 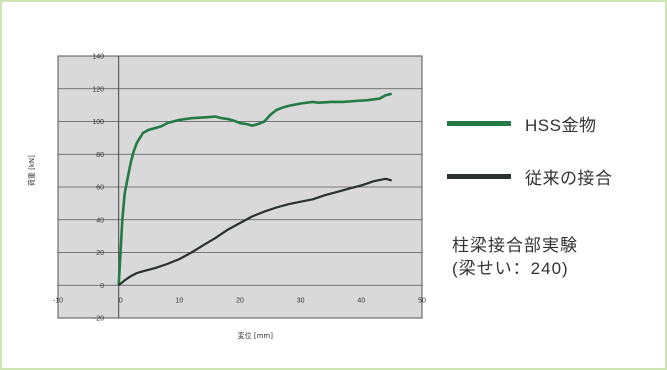 What do you see at coordinates (98, 122) in the screenshot?
I see `y-tick-label: 100` at bounding box center [98, 122].